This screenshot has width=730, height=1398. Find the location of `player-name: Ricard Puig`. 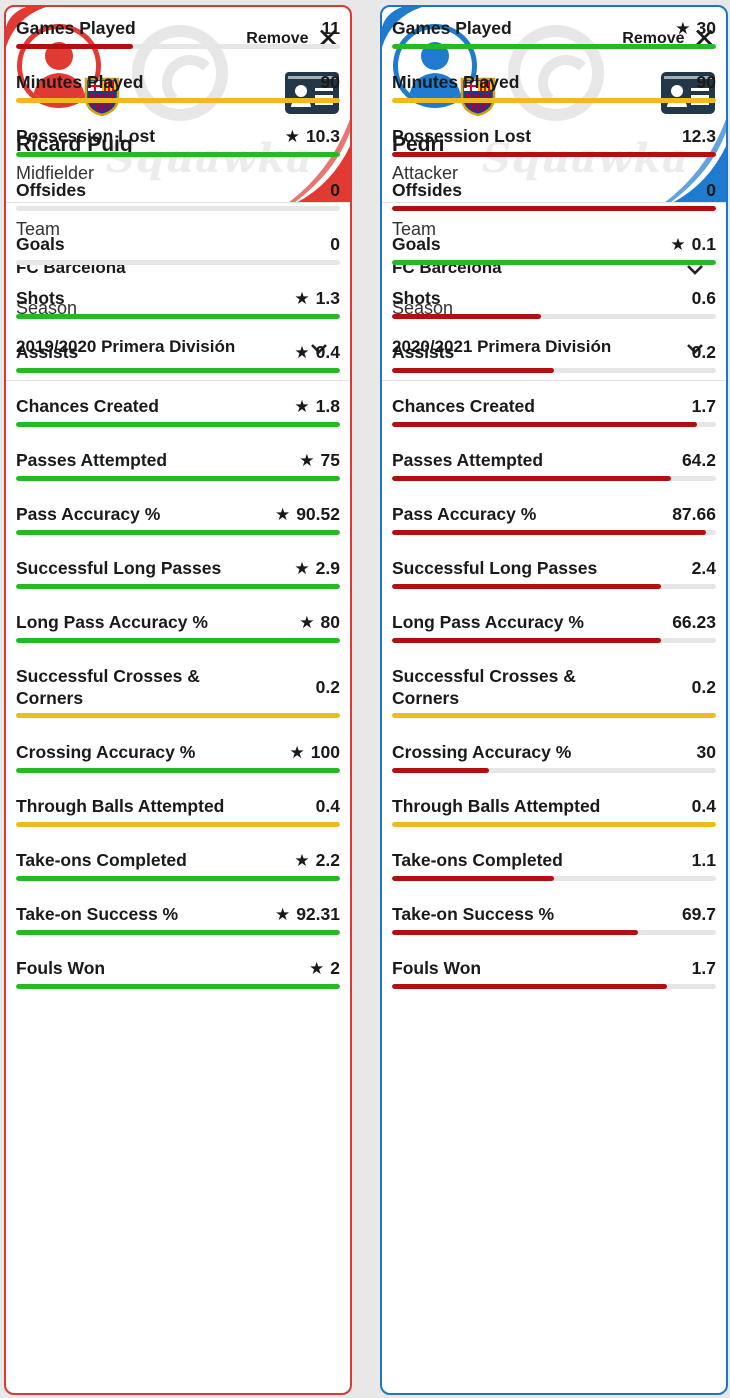

player-name: Ricard Puig is located at coordinates (74, 144).